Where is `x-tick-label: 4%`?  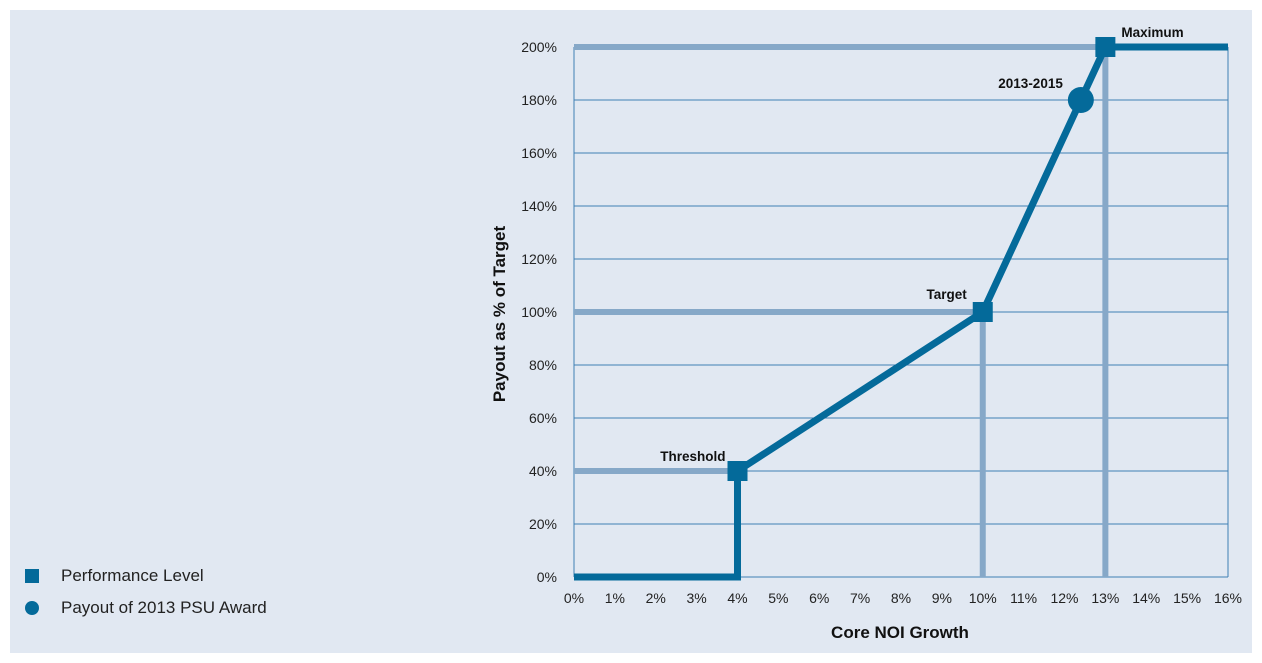
x-tick-label: 4% is located at coordinates (737, 598).